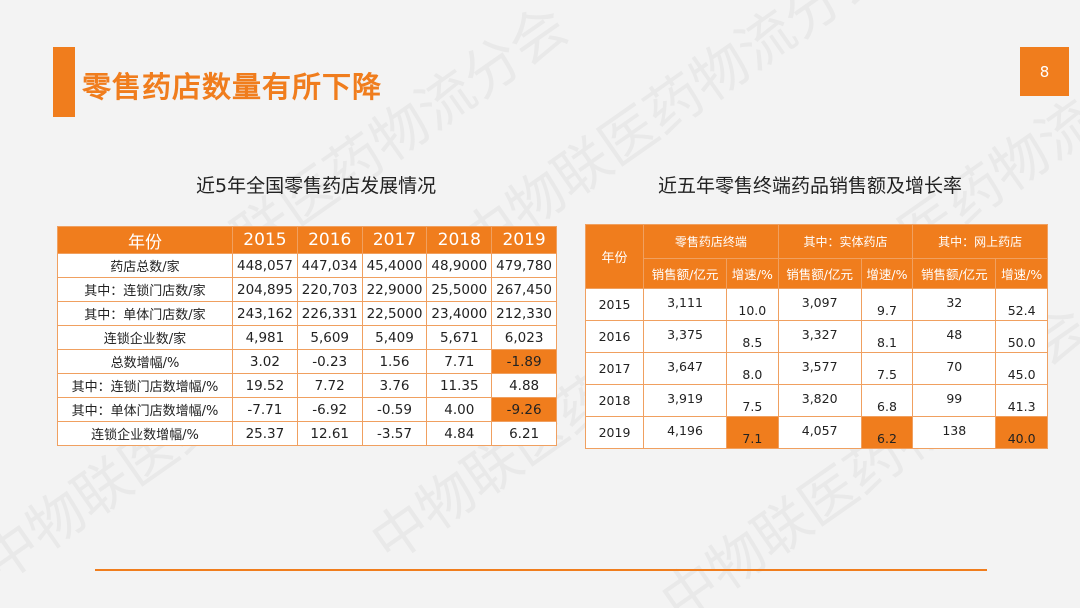  What do you see at coordinates (394, 337) in the screenshot?
I see `table-cell: 5,409` at bounding box center [394, 337].